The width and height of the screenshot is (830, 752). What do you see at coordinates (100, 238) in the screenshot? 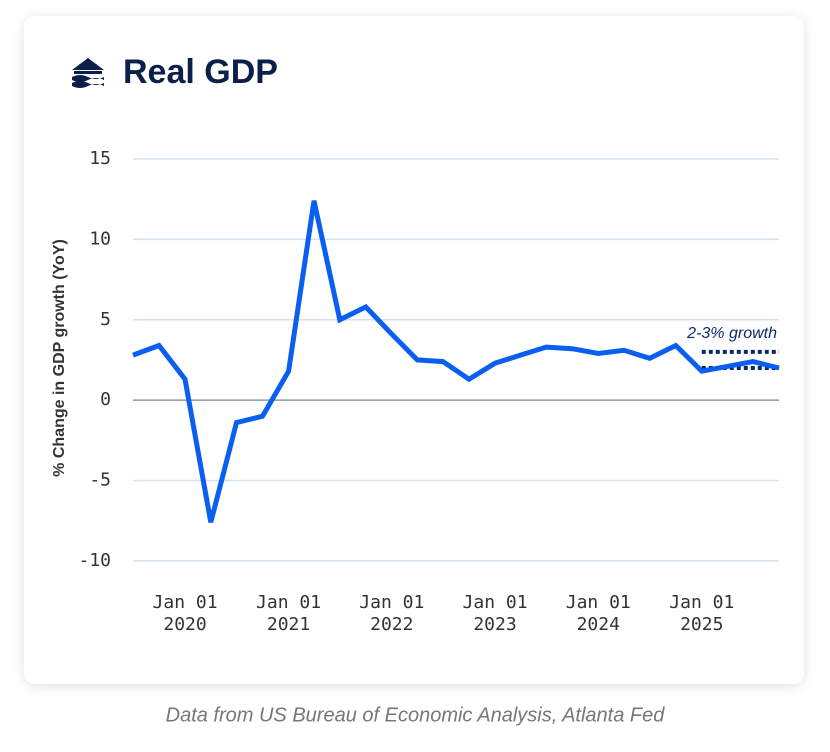
I see `y-tick-label: 10` at bounding box center [100, 238].